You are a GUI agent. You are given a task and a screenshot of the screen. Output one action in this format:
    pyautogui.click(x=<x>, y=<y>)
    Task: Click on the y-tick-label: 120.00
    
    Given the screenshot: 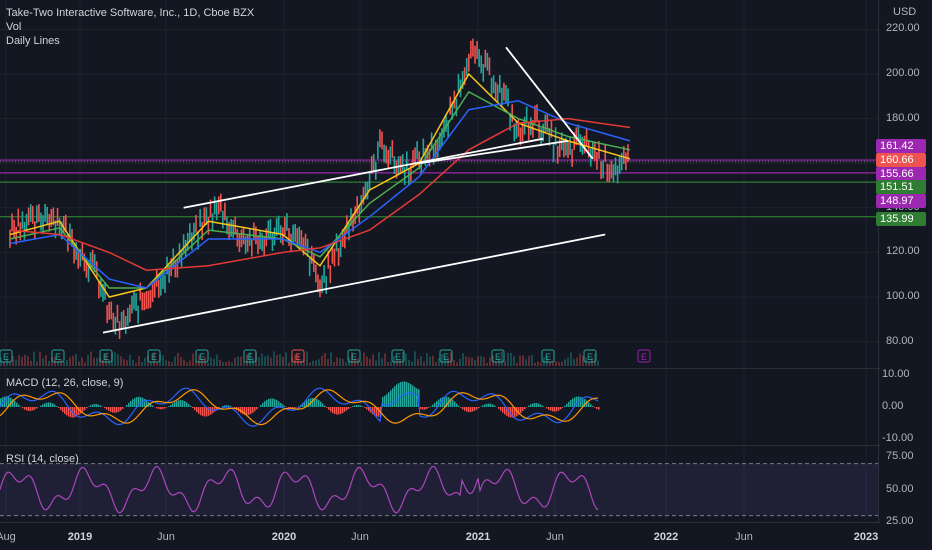 What is the action you would take?
    pyautogui.click(x=903, y=251)
    